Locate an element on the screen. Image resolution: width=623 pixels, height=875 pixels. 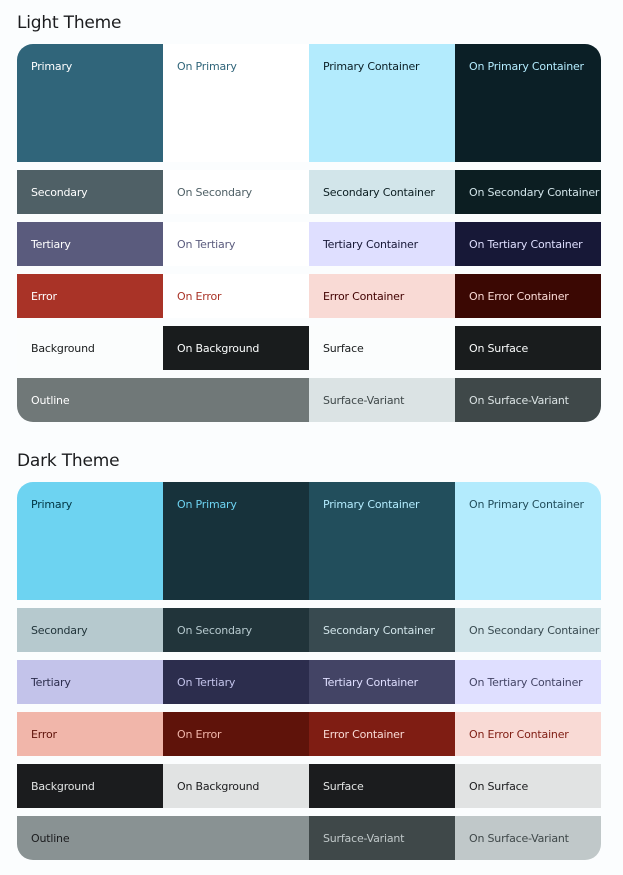
swatch-label: On Tertiary is located at coordinates (206, 682).